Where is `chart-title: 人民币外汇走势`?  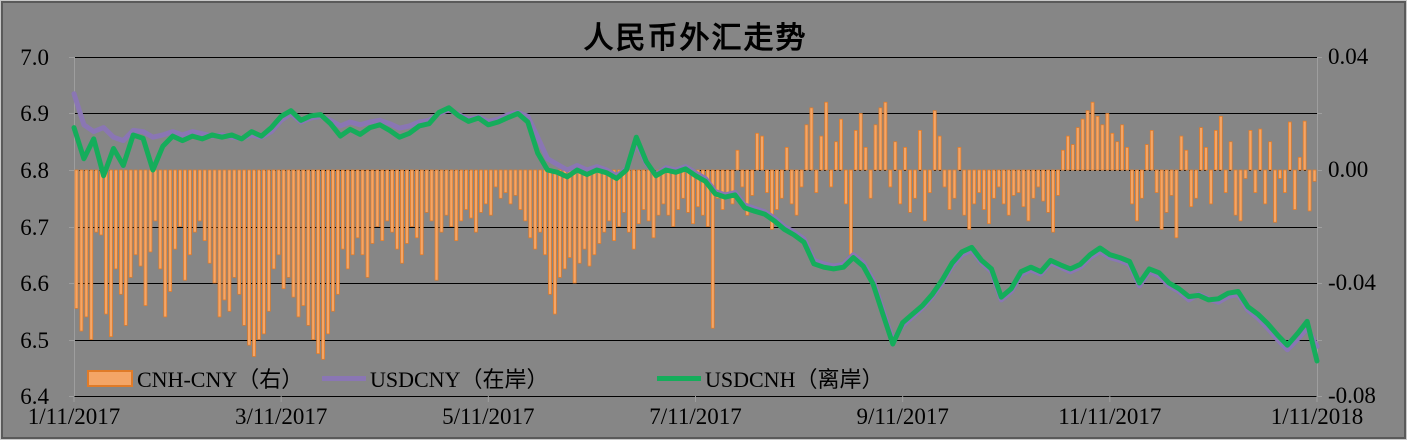 chart-title: 人民币外汇走势 is located at coordinates (695, 38).